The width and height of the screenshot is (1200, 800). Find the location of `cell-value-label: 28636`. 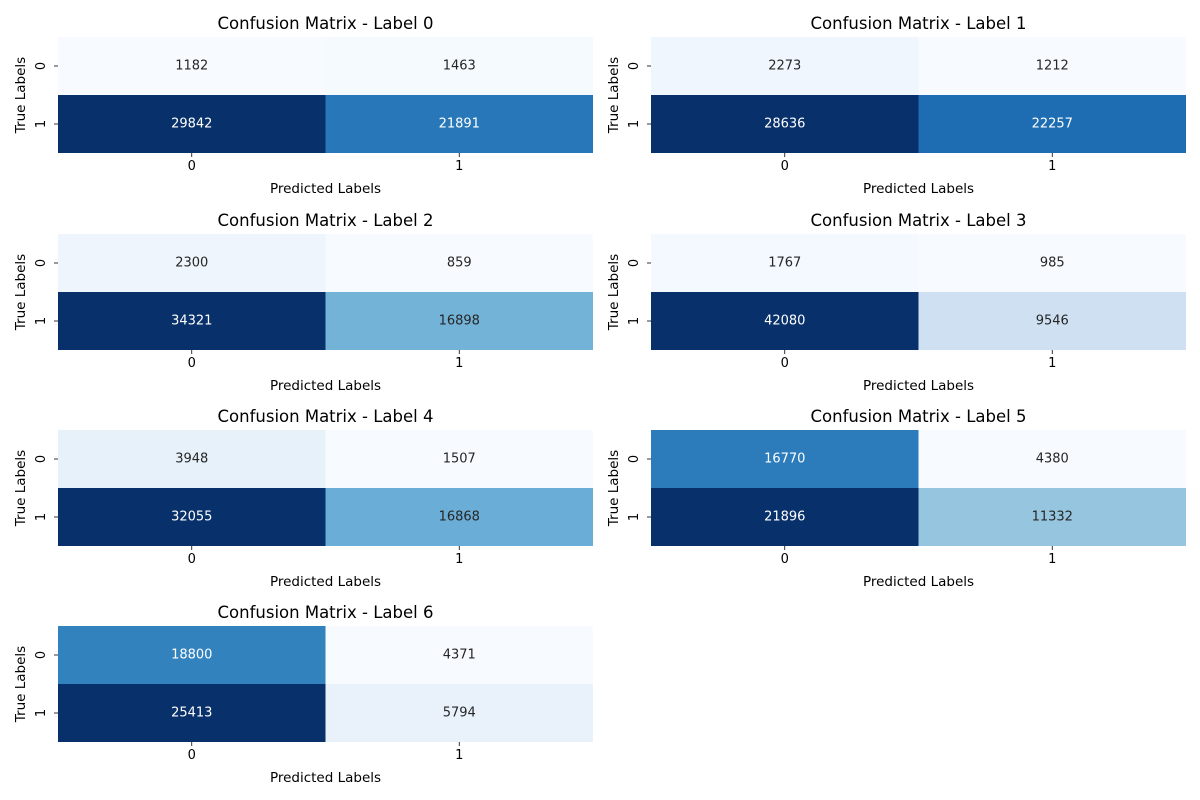

cell-value-label: 28636 is located at coordinates (784, 124).